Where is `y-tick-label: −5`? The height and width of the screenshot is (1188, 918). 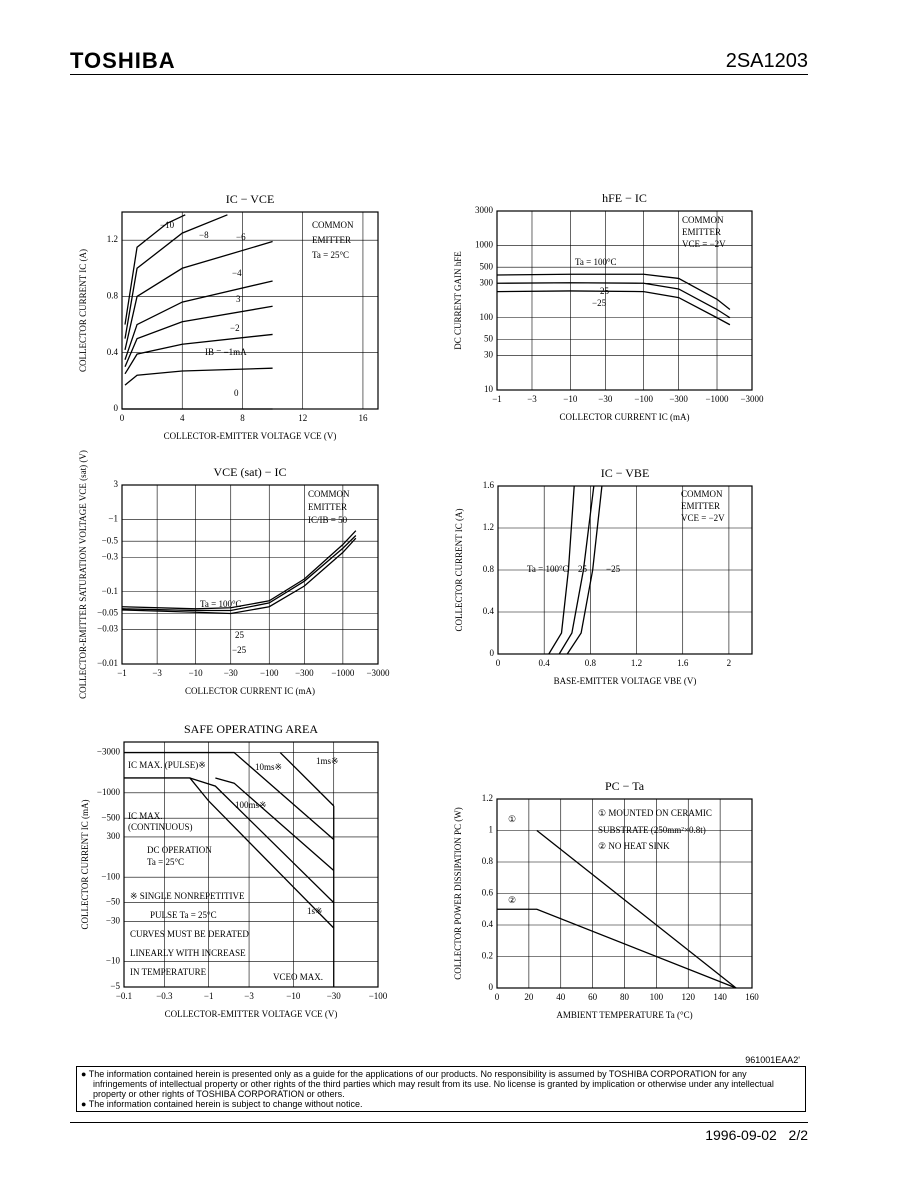 y-tick-label: −5 is located at coordinates (115, 986).